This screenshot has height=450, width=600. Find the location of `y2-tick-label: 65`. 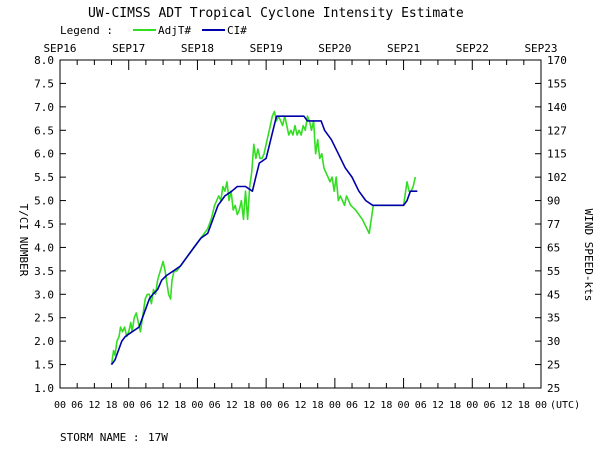

y2-tick-label: 65 is located at coordinates (553, 247).